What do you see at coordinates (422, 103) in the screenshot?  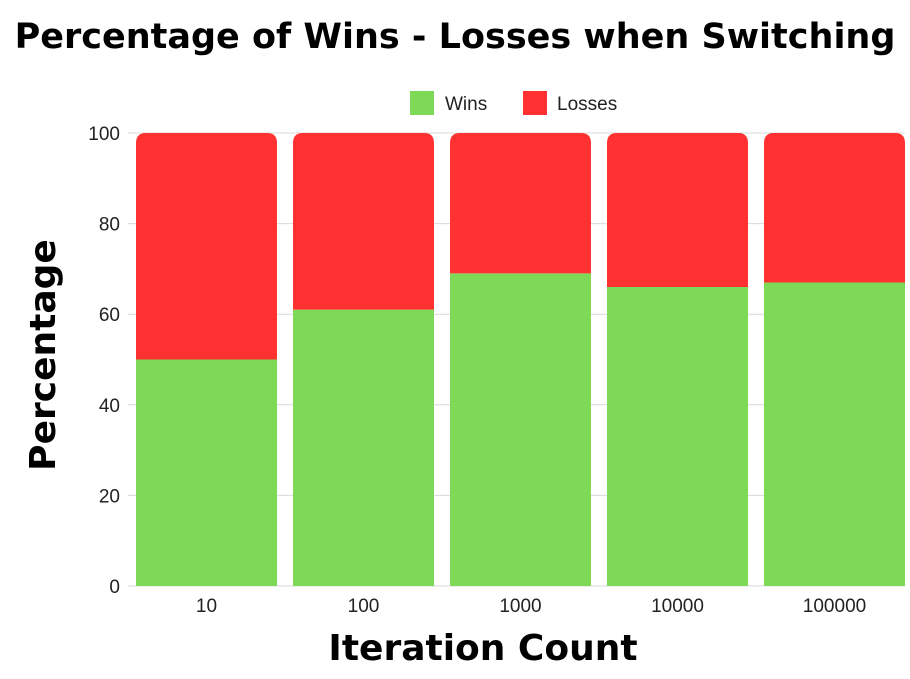 I see `legend-swatch-wins` at bounding box center [422, 103].